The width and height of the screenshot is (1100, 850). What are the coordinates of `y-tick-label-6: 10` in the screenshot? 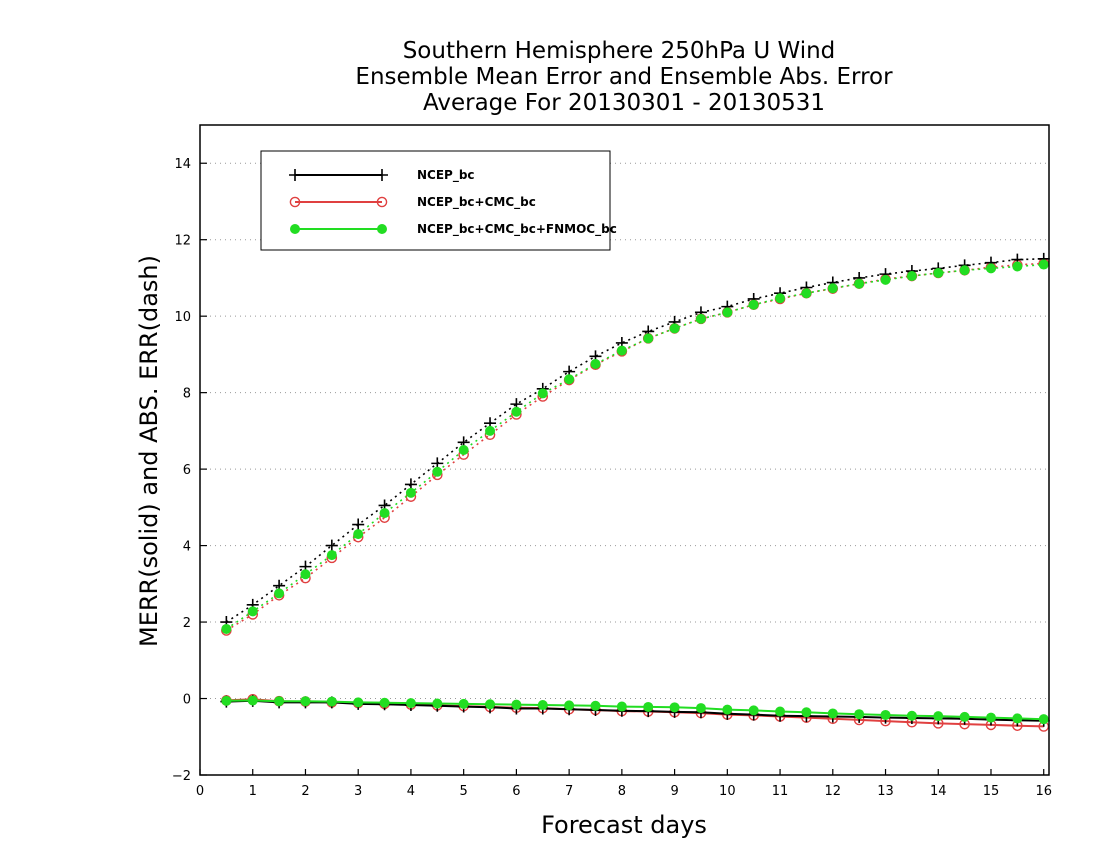 It's located at (182, 317).